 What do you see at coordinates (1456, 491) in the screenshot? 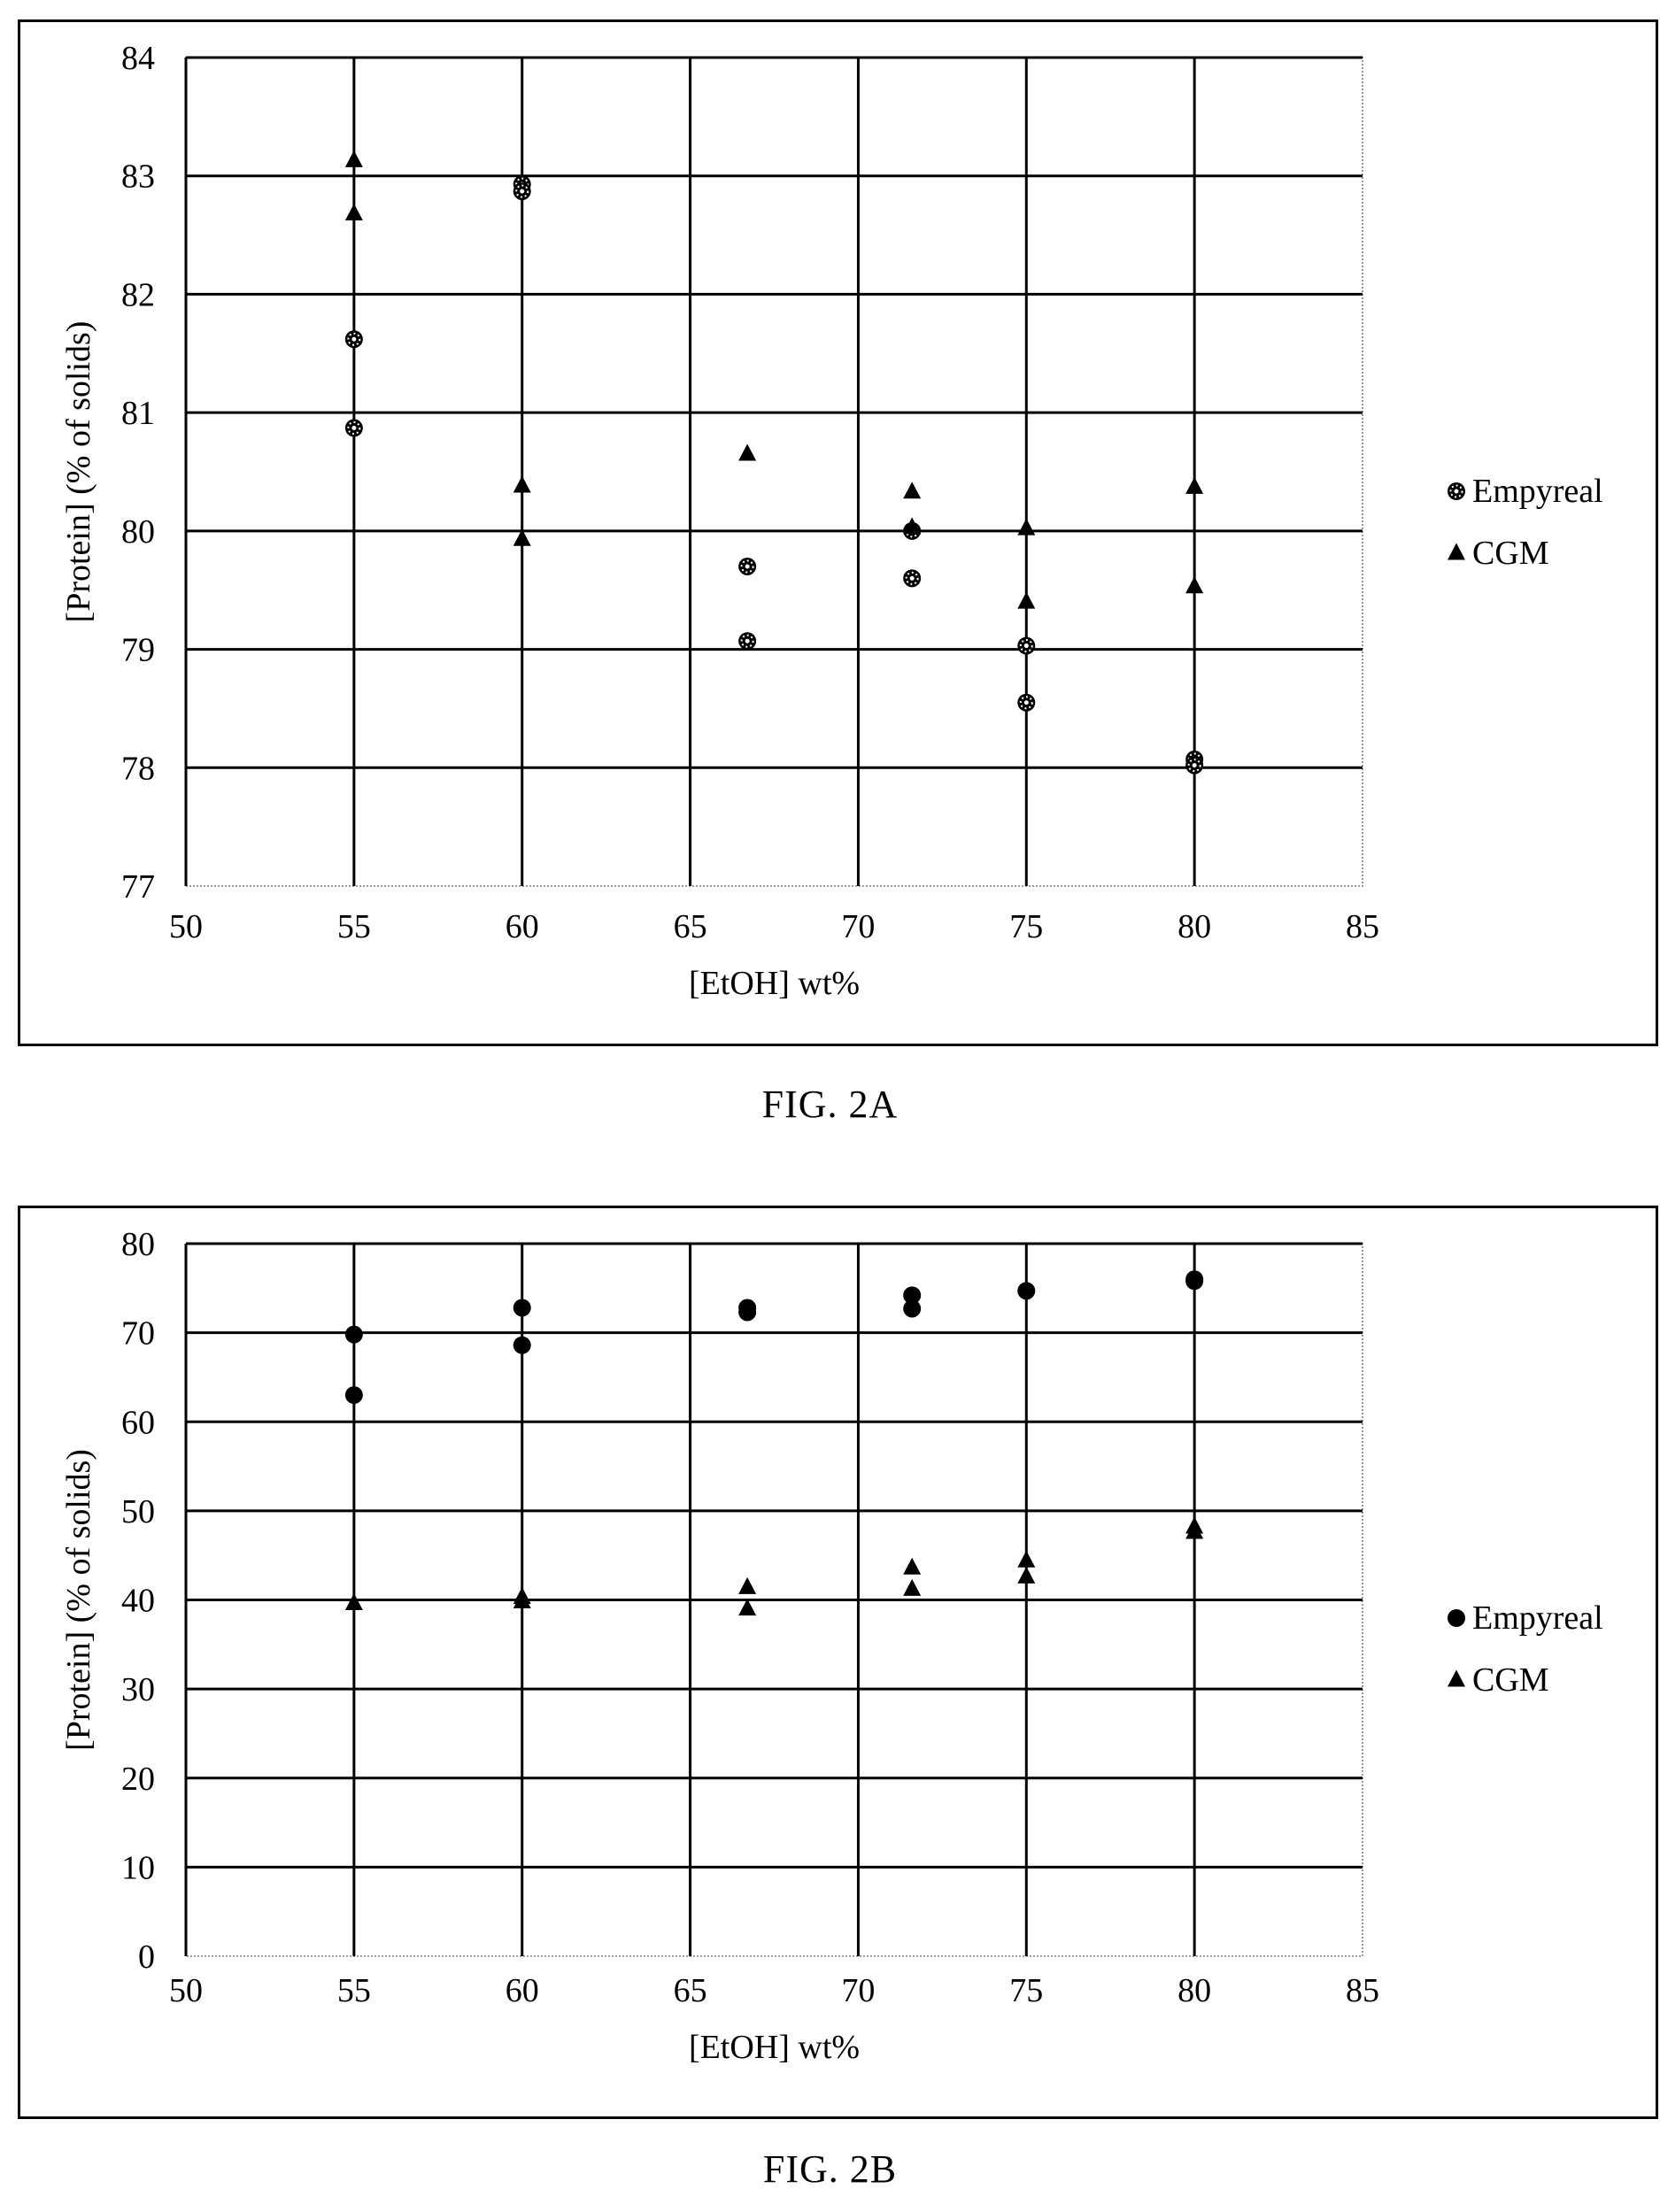
I see `legend-marker-2a-empyreal` at bounding box center [1456, 491].